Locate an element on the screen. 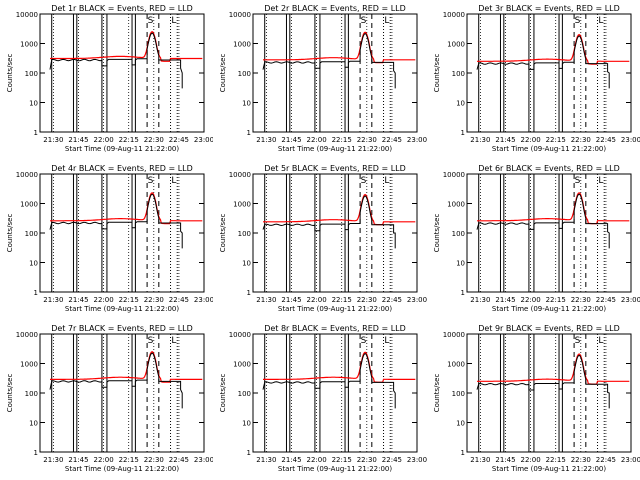  chart-title: Det 9r BLACK = Events, RED = LLD is located at coordinates (549, 328).